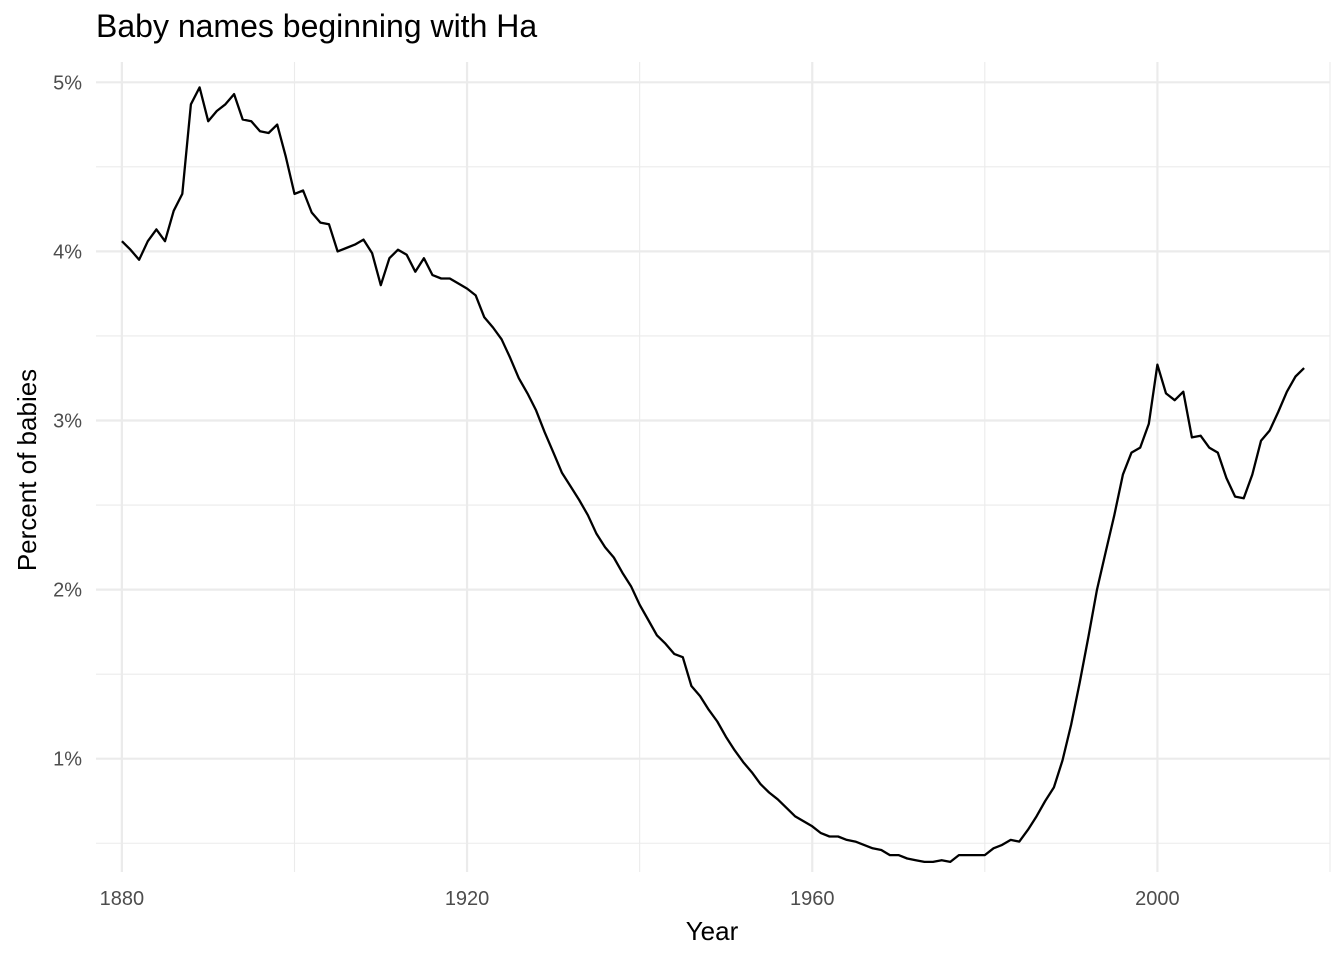 Image resolution: width=1344 pixels, height=960 pixels. What do you see at coordinates (317, 26) in the screenshot?
I see `chart-title: Baby names beginning with Ha` at bounding box center [317, 26].